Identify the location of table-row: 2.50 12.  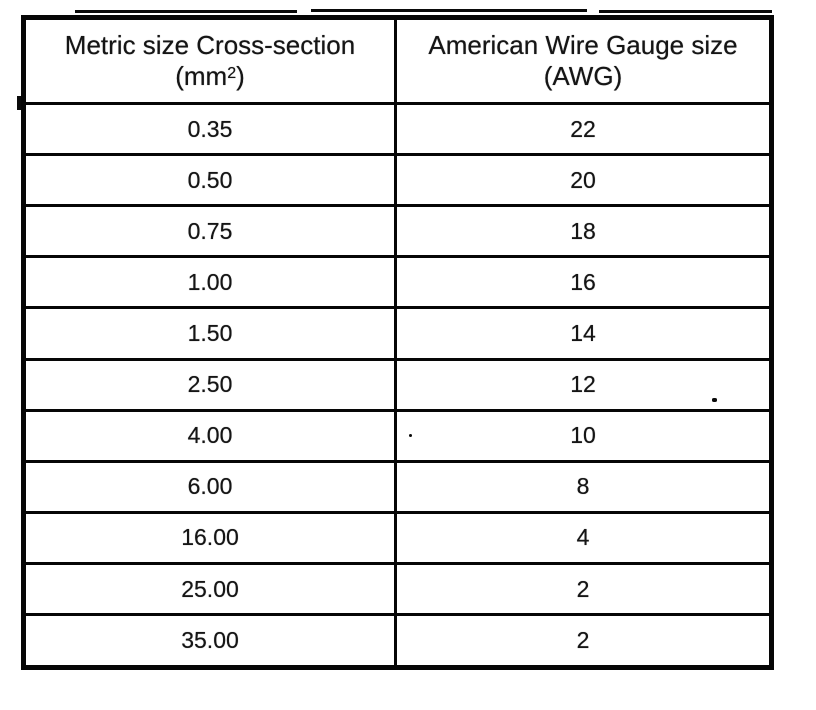
(397, 384).